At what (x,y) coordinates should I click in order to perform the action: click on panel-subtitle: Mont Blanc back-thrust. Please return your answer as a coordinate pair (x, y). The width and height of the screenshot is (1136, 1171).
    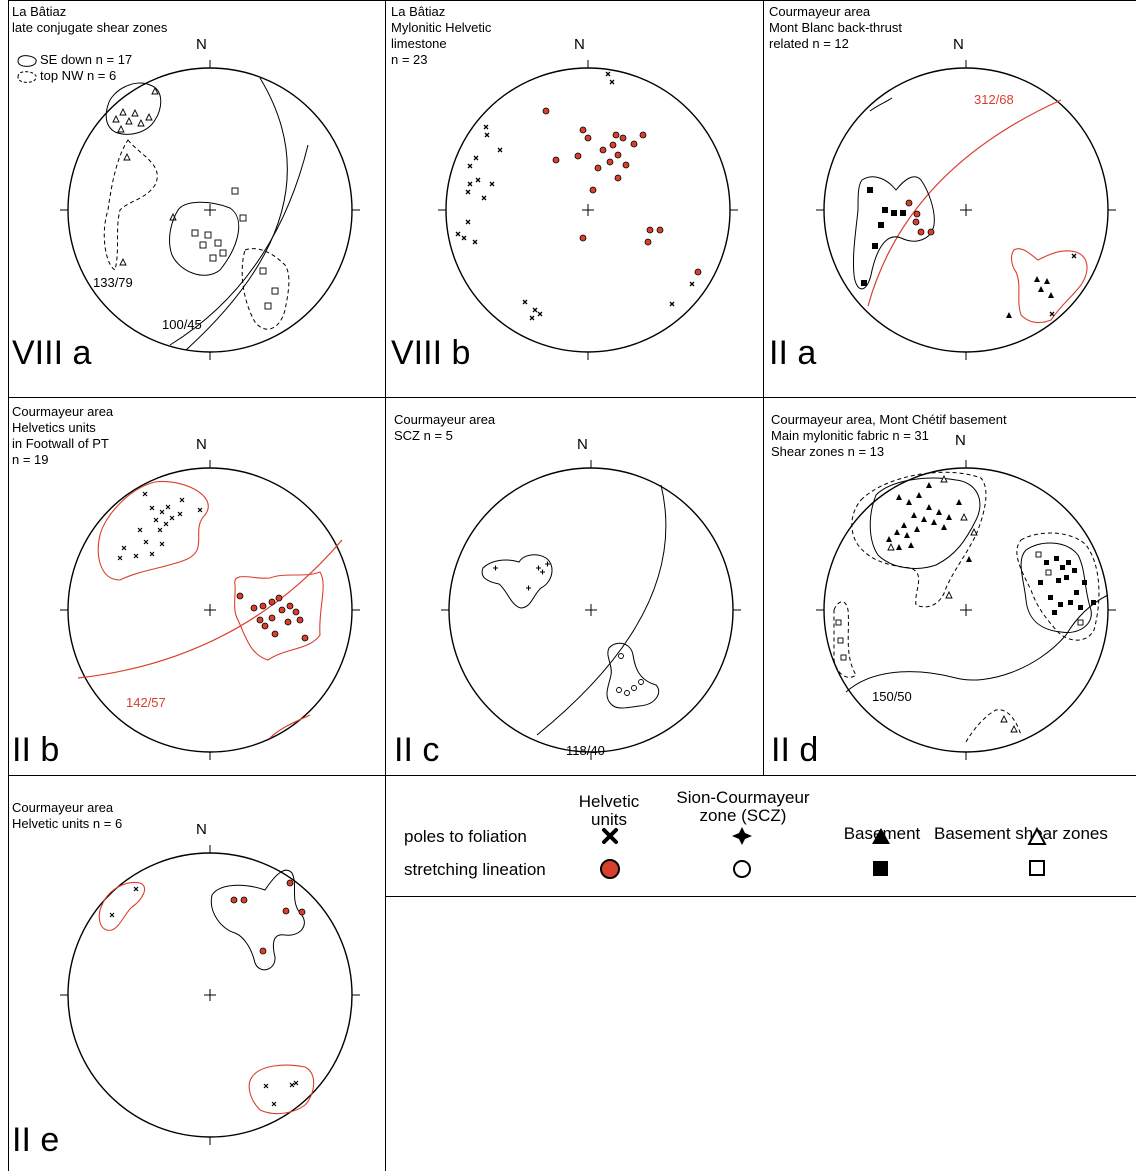
    Looking at the image, I should click on (835, 27).